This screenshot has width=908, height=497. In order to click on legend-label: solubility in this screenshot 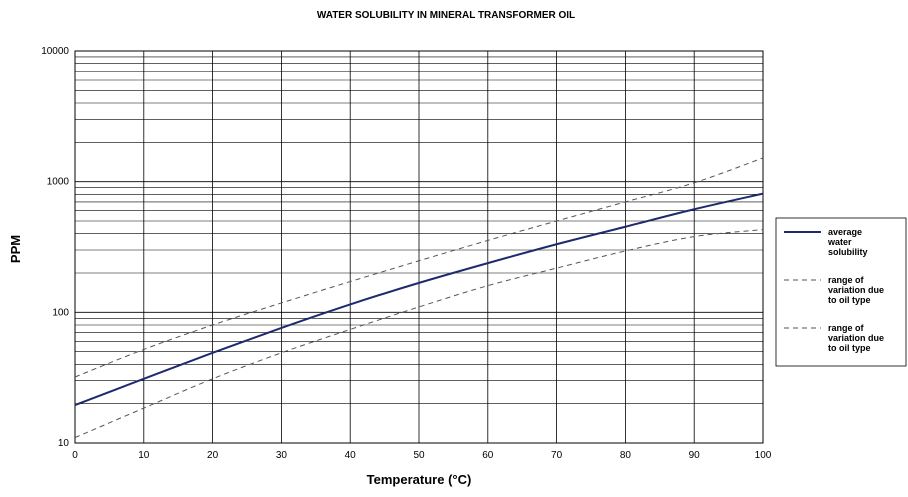, I will do `click(848, 252)`.